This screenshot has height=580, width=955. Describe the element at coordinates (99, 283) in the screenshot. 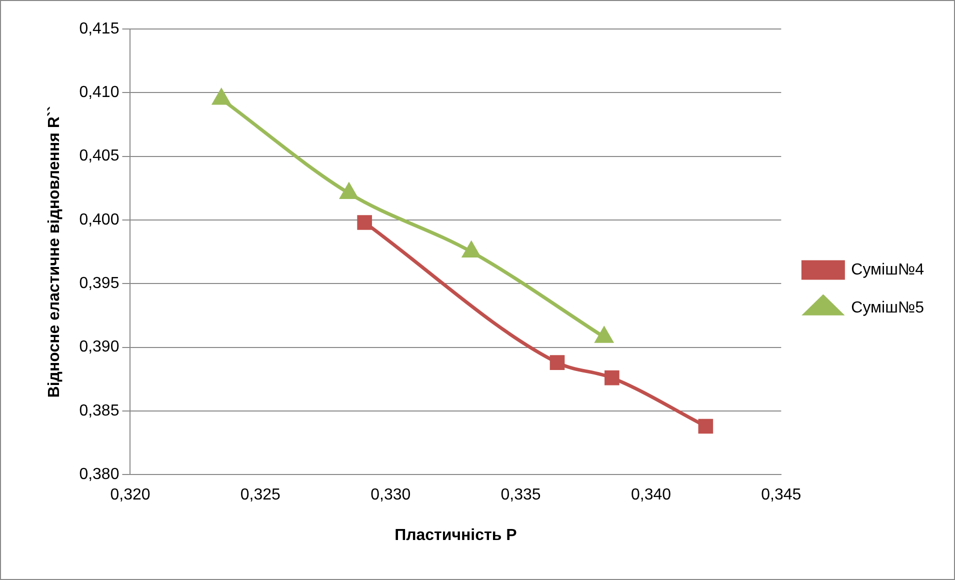

I see `y-tick-label: 0,395` at that location.